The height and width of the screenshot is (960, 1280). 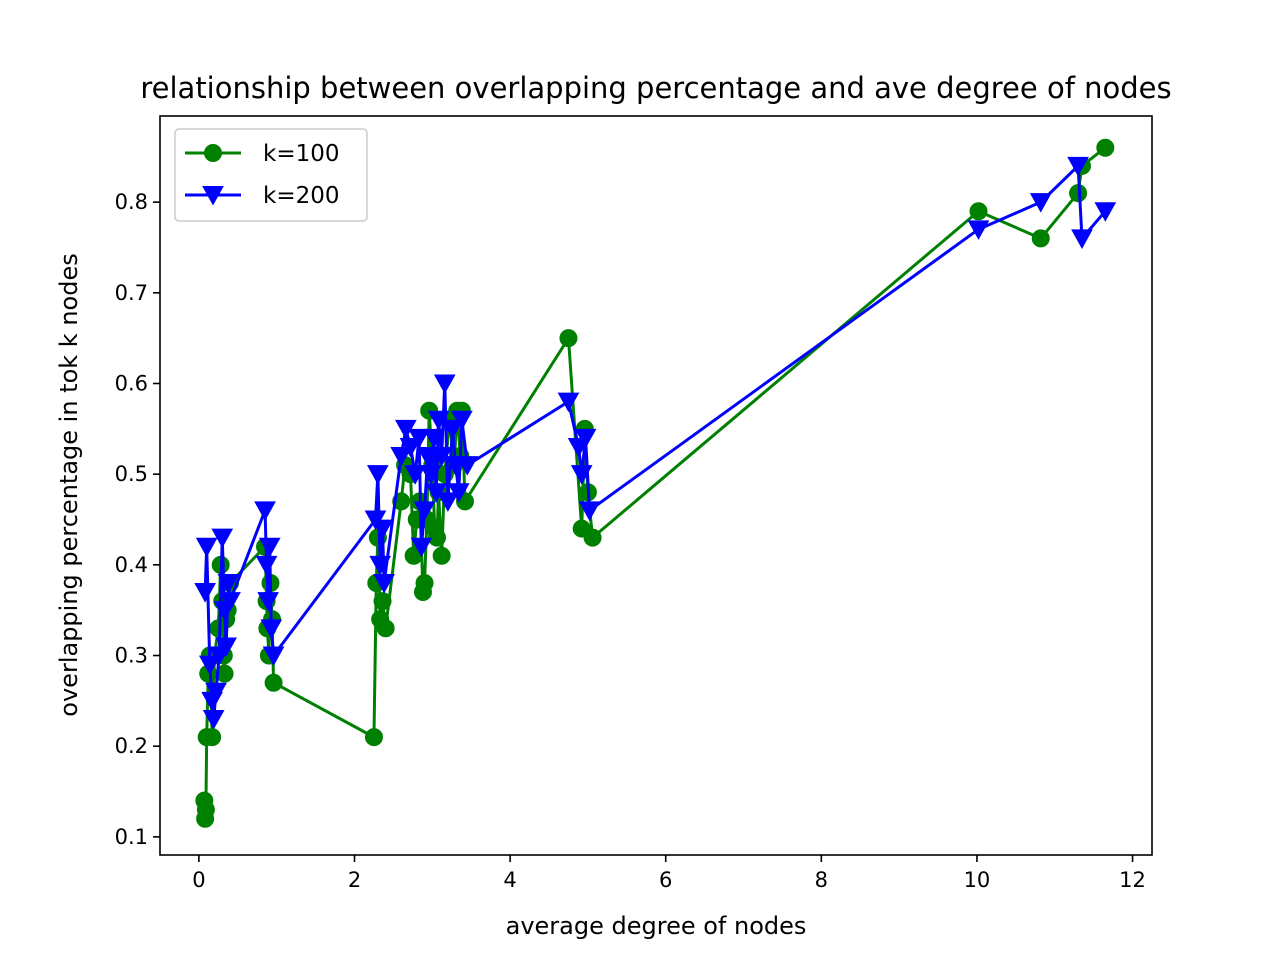 What do you see at coordinates (1132, 880) in the screenshot?
I see `x-tick-label: 12` at bounding box center [1132, 880].